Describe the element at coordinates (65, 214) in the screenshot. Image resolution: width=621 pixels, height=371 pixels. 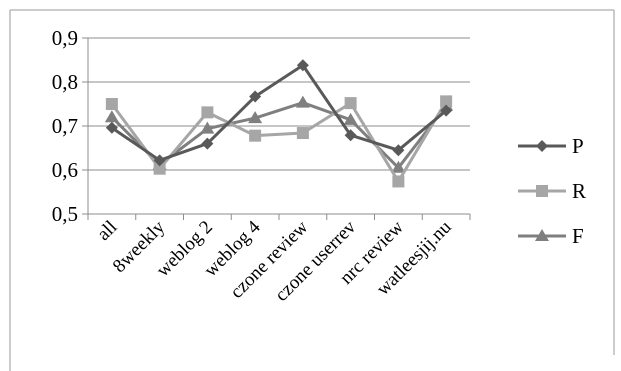
I see `y-tick-label: 0,5` at that location.